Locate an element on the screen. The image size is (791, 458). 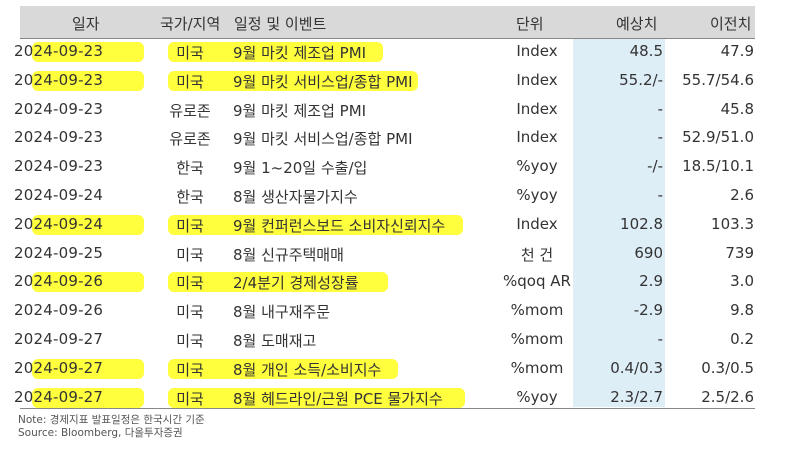
cell-previous: 18.5/10.1 is located at coordinates (718, 166).